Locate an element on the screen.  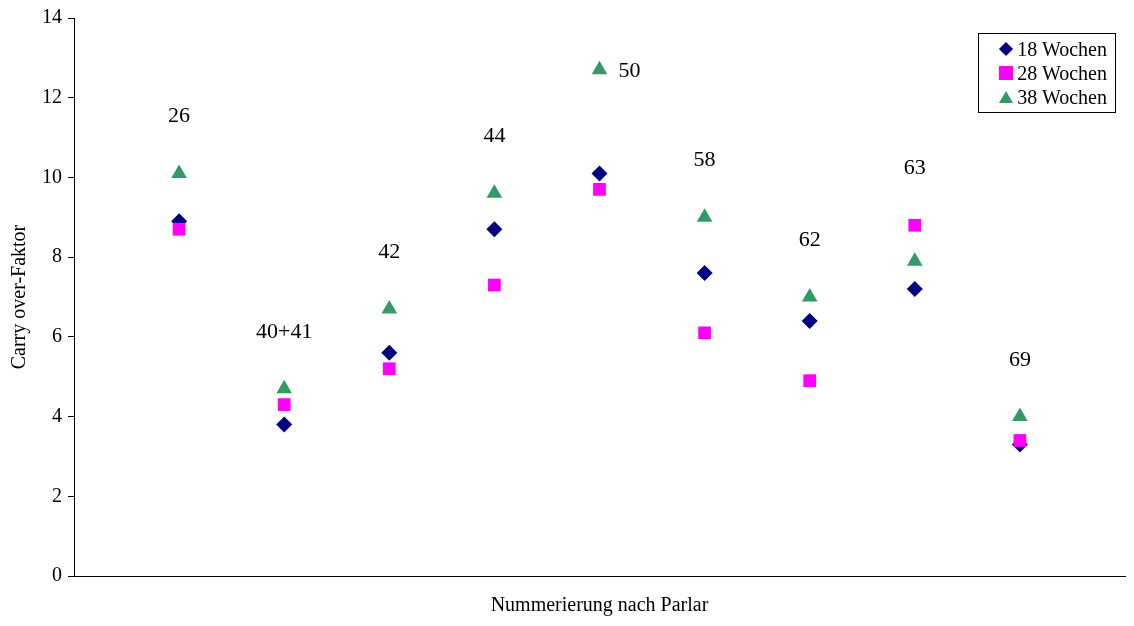
annotation: 26 is located at coordinates (179, 115).